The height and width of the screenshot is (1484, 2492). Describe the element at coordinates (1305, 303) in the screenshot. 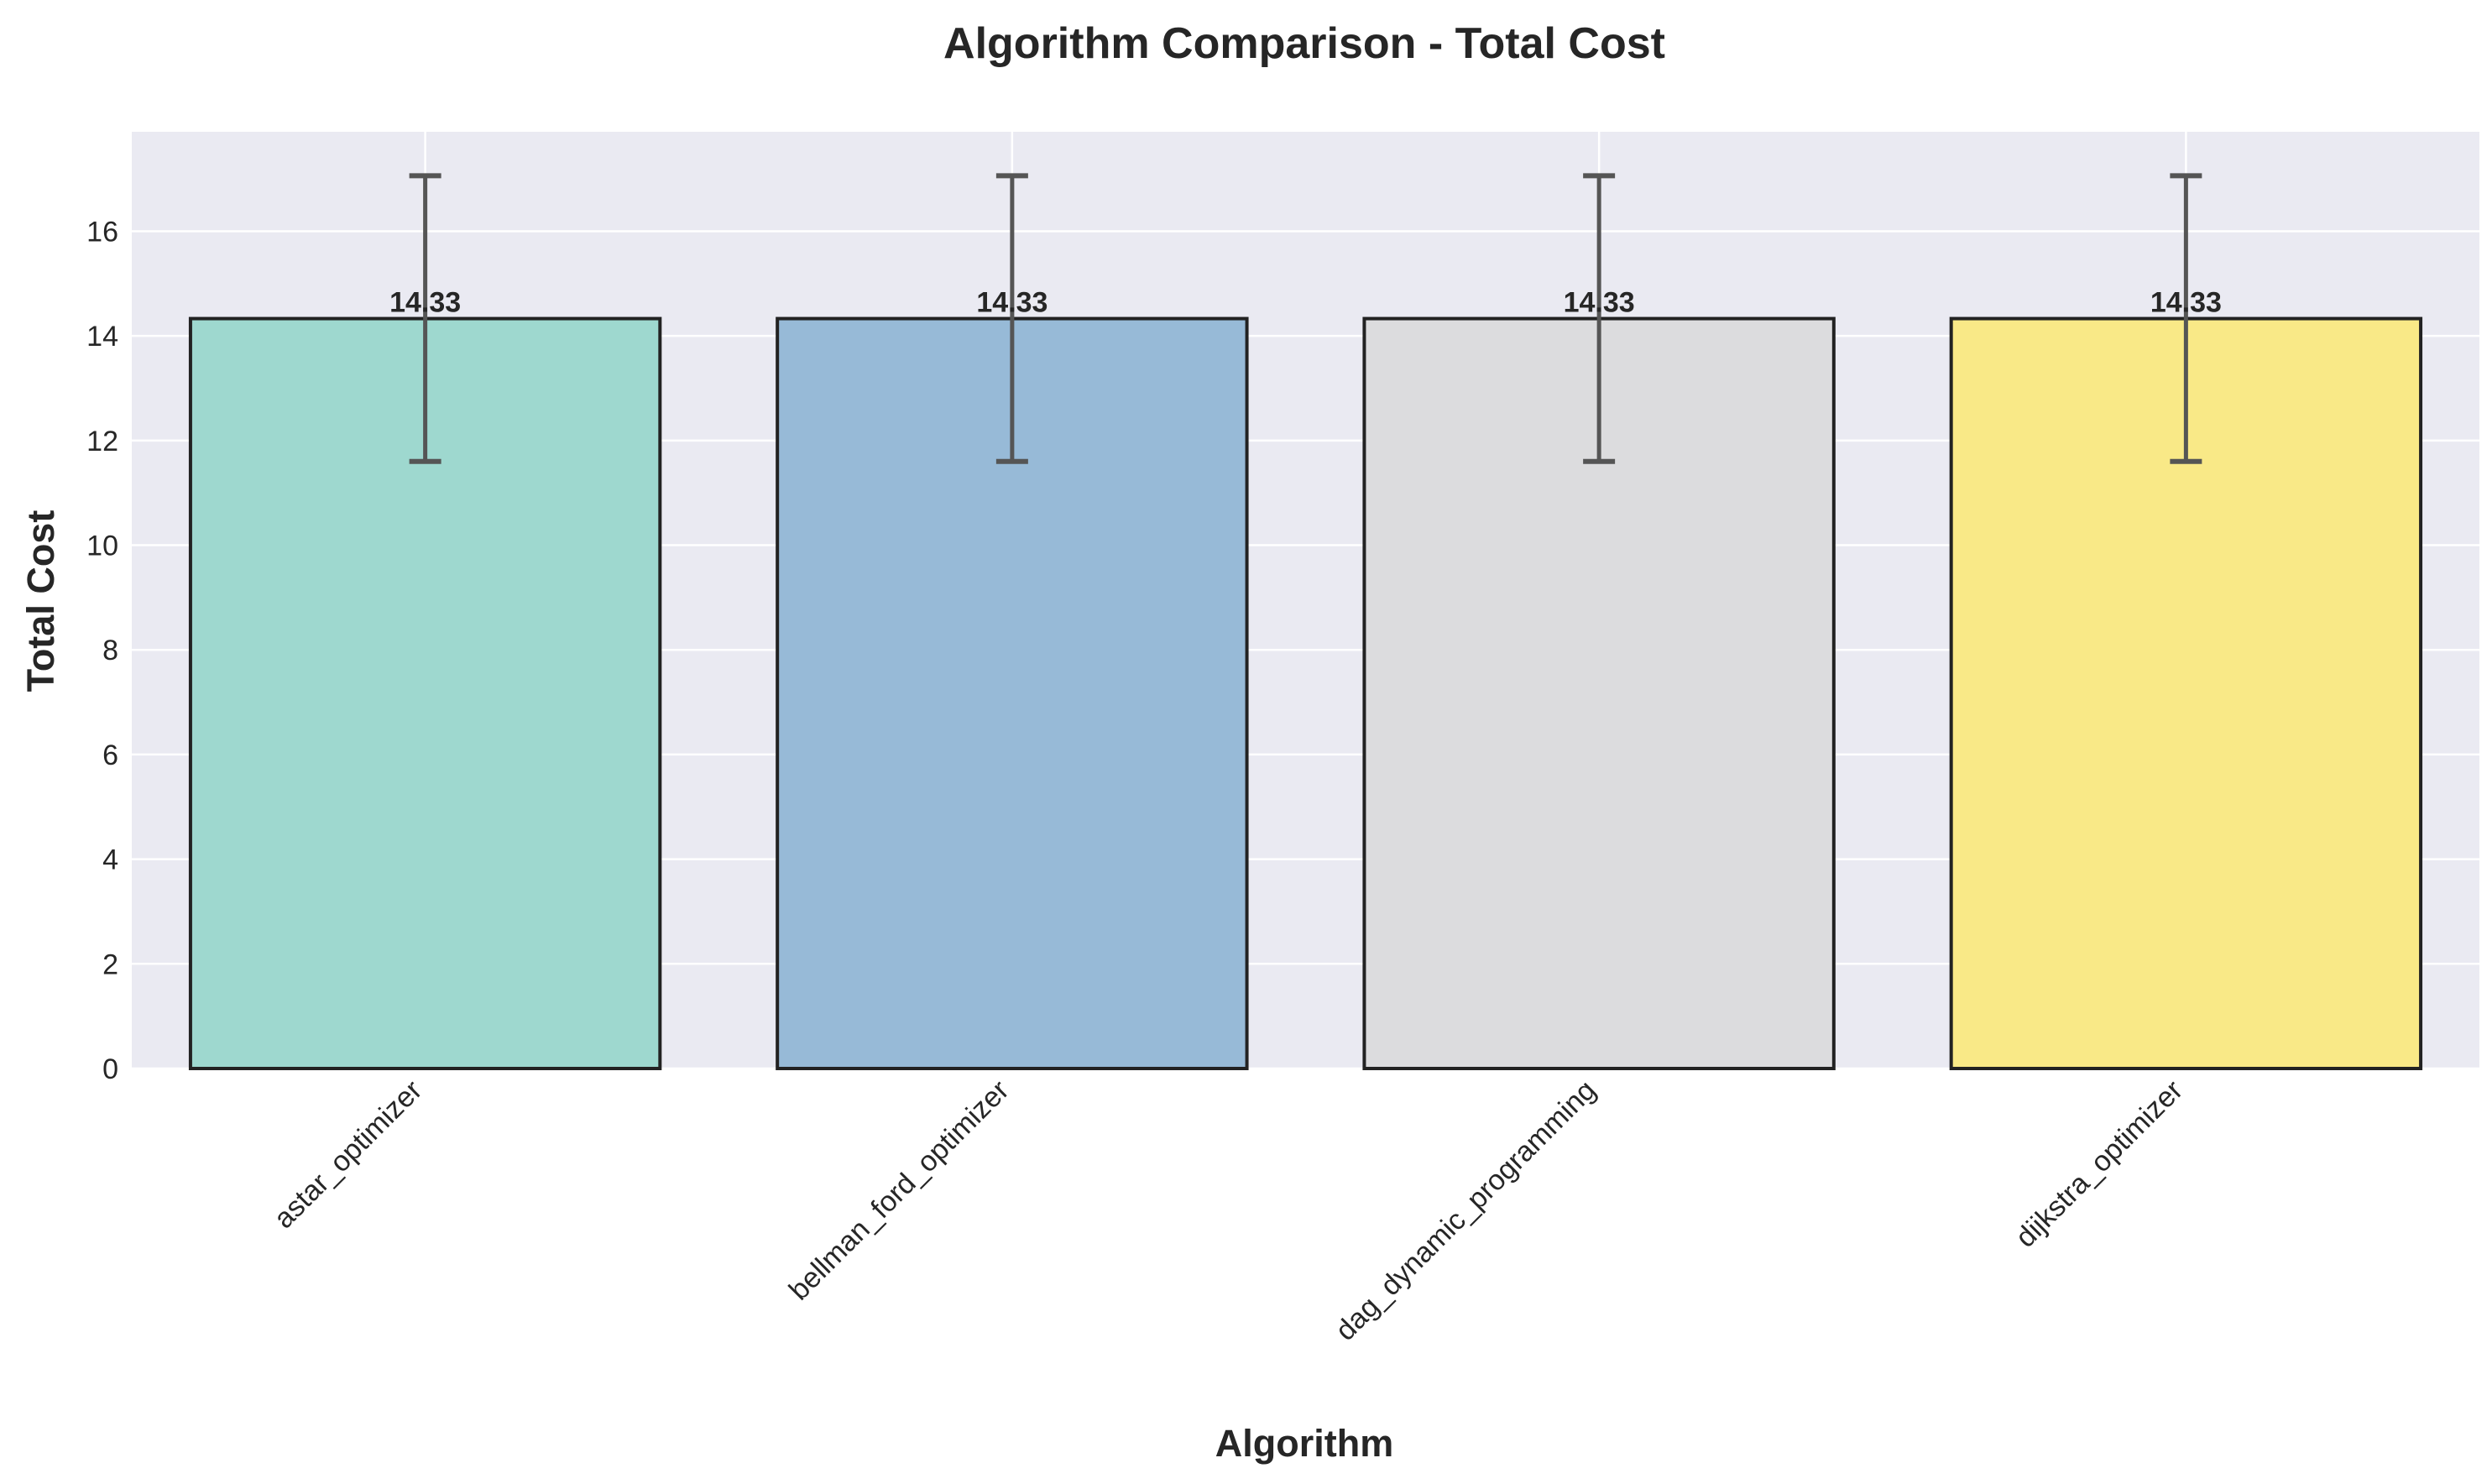

I see `value-labels: 14.33 14.33 14.33 14.33` at that location.